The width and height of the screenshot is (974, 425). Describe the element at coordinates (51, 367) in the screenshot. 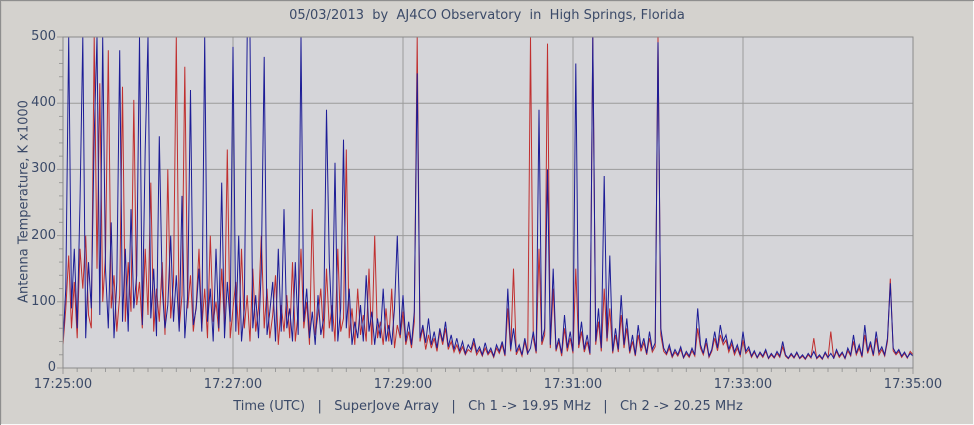

I see `y-tick-label: 0` at that location.